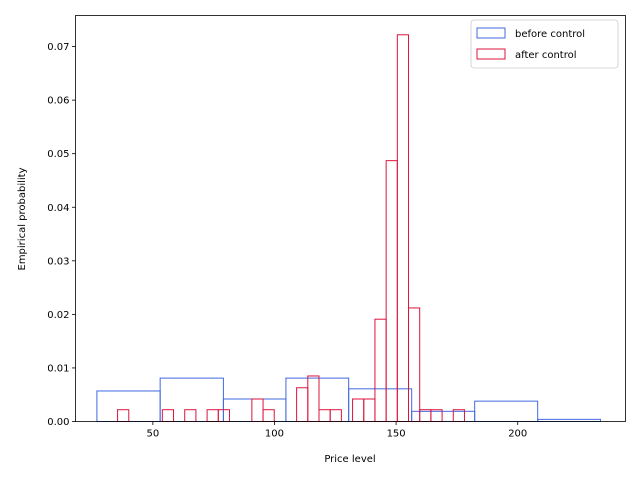 This screenshot has height=480, width=640. Describe the element at coordinates (58, 208) in the screenshot. I see `y-tick-label: 0.04` at that location.